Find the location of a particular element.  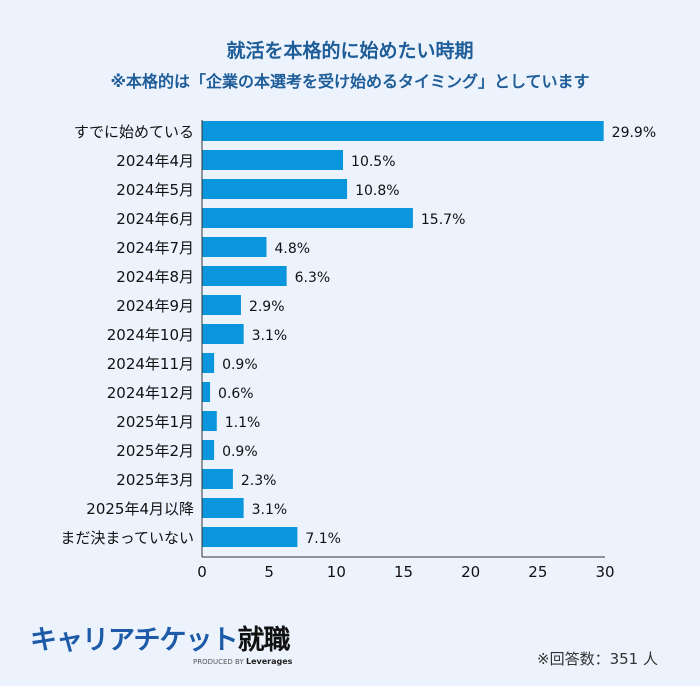

value-label: 4.8% is located at coordinates (292, 249).